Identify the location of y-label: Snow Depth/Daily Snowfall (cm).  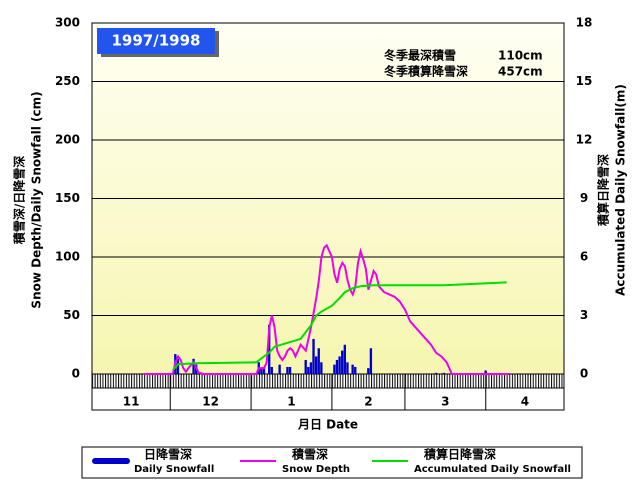
(37, 199).